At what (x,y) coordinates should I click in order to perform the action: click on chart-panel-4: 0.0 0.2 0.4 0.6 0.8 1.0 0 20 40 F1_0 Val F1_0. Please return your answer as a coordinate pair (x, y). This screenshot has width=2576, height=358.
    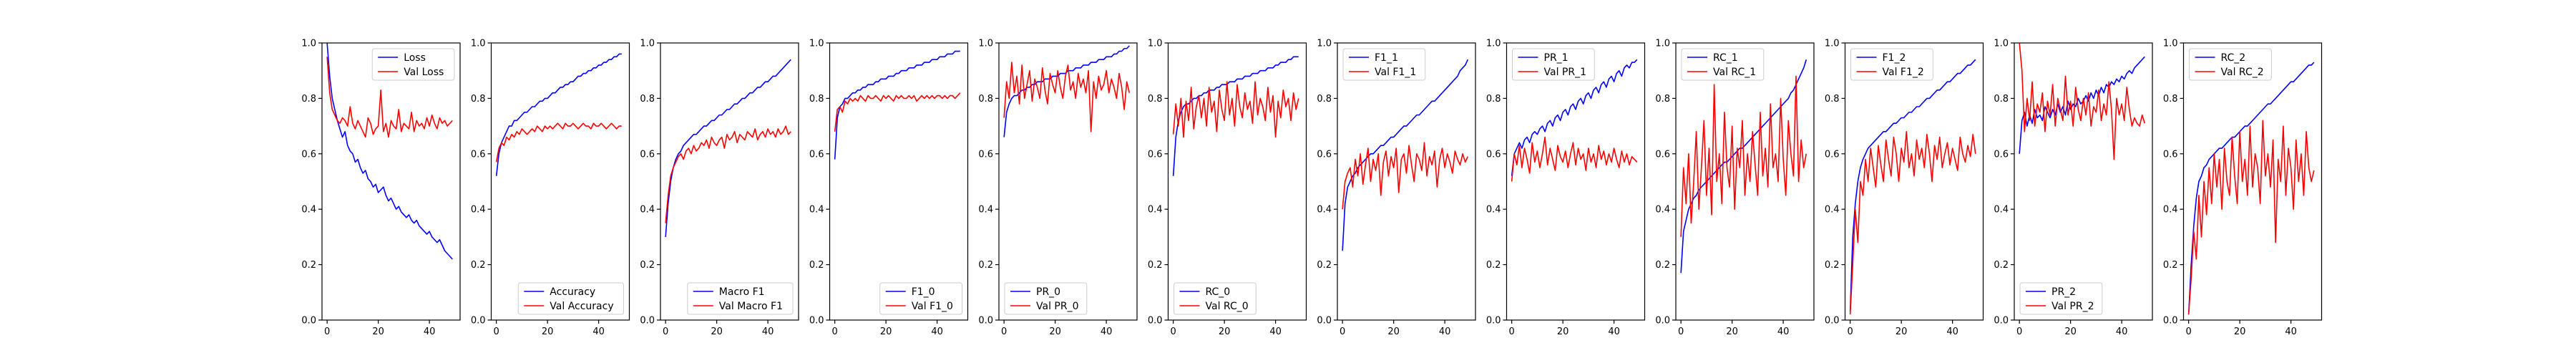
    Looking at the image, I should click on (889, 188).